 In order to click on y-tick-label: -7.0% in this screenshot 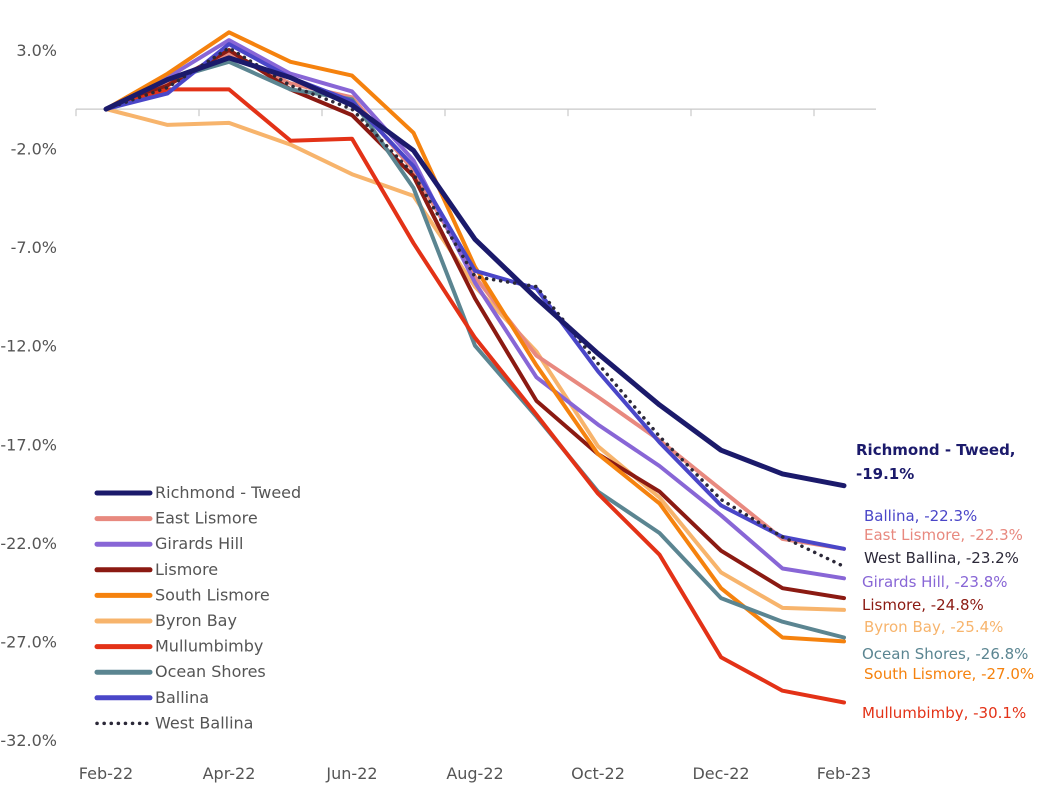, I will do `click(34, 247)`.